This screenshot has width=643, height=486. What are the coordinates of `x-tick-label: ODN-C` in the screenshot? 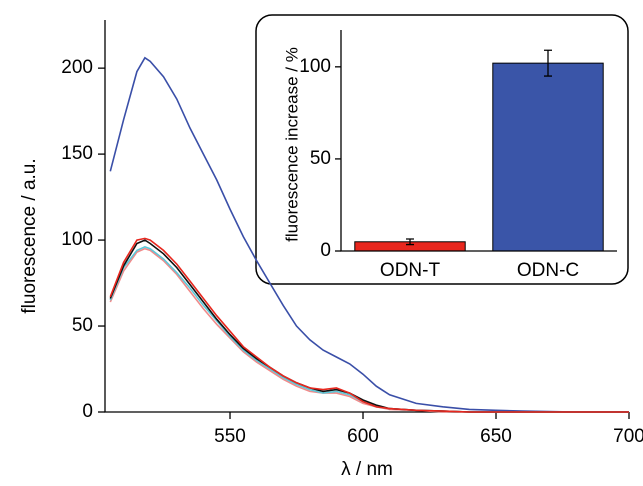 It's located at (548, 270).